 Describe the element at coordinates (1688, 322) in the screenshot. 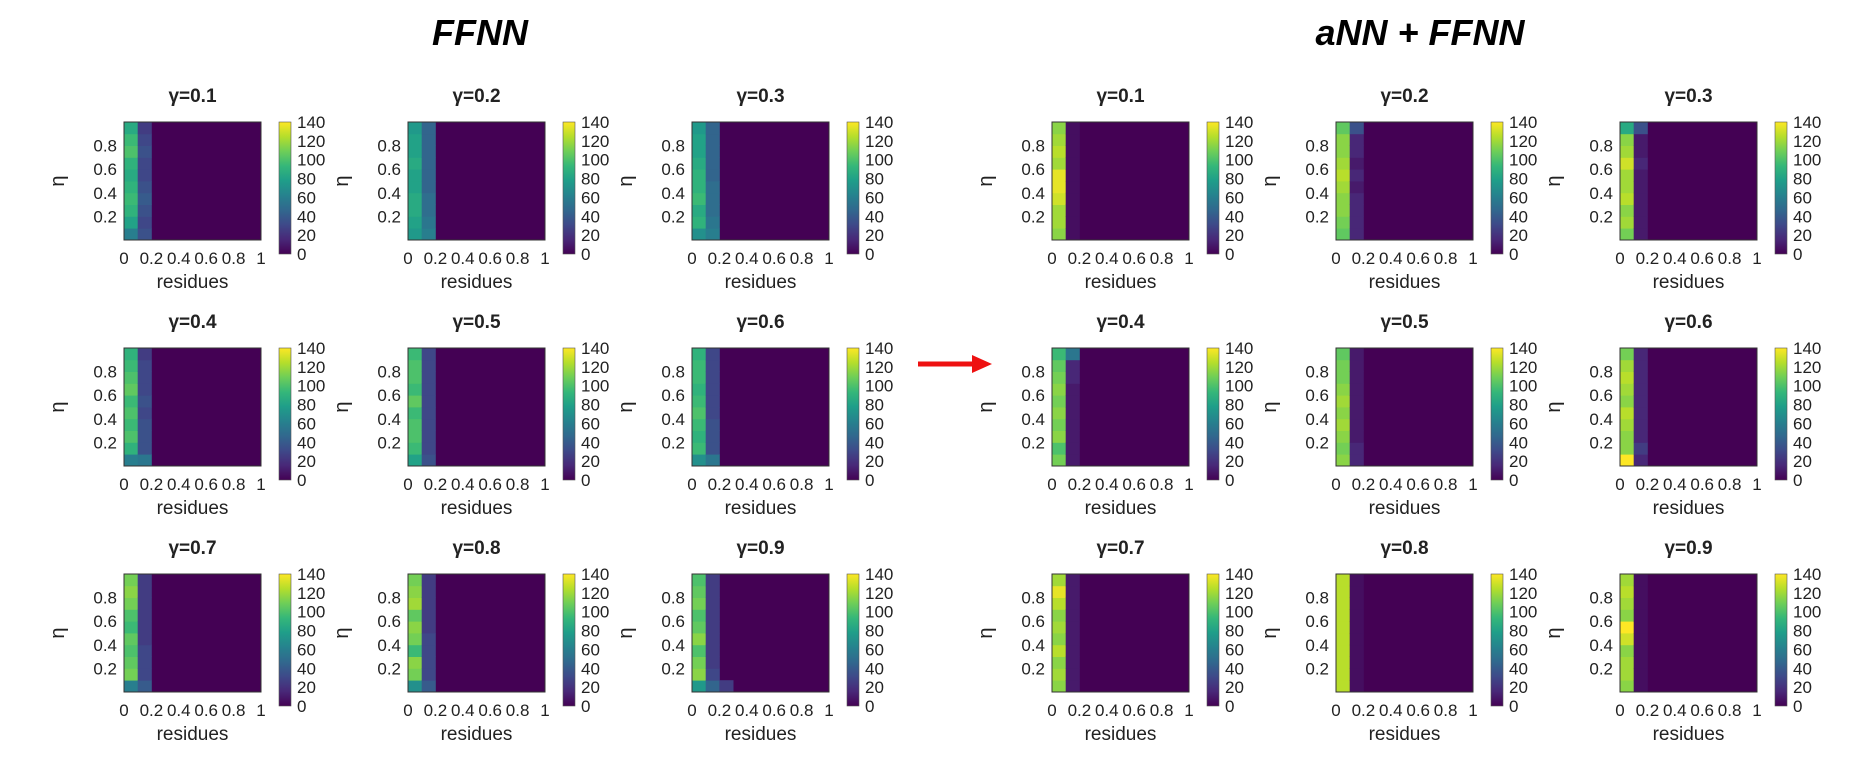

I see `panel-title: γ=0.6` at that location.